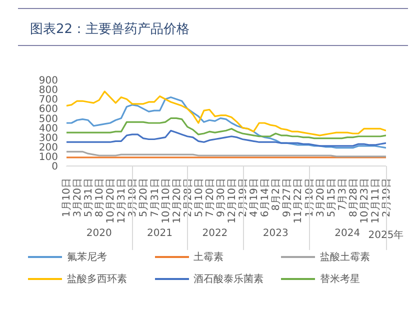  What do you see at coordinates (55, 167) in the screenshot?
I see `y-tick-label: 0` at bounding box center [55, 167].